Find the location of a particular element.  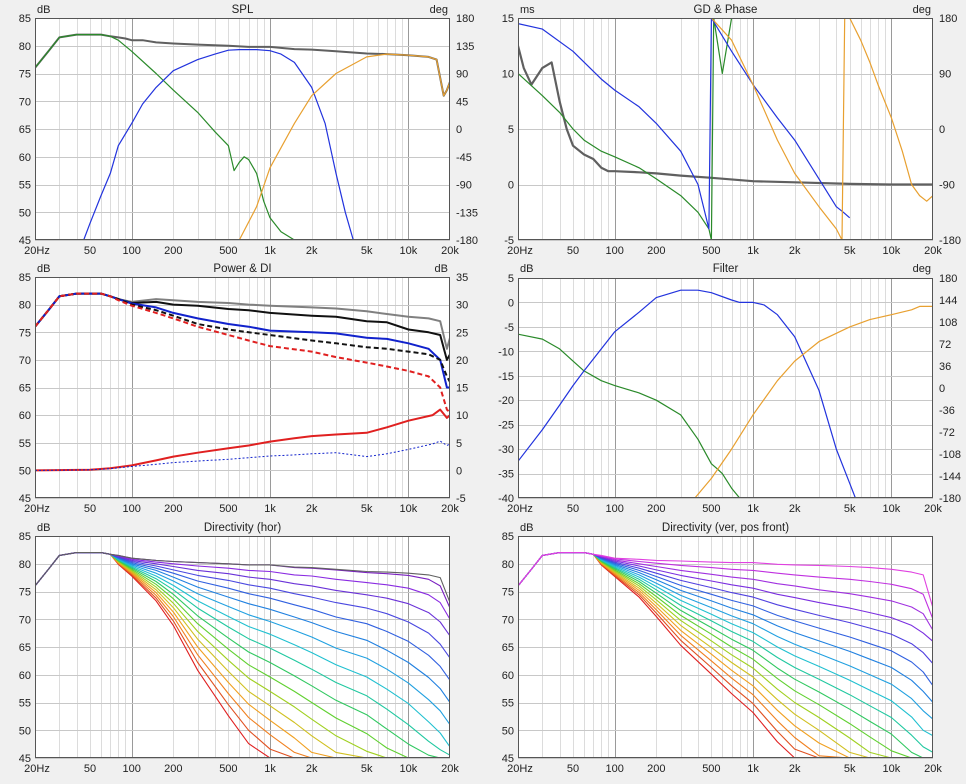

y-tick-label-right: 10 is located at coordinates (462, 416).